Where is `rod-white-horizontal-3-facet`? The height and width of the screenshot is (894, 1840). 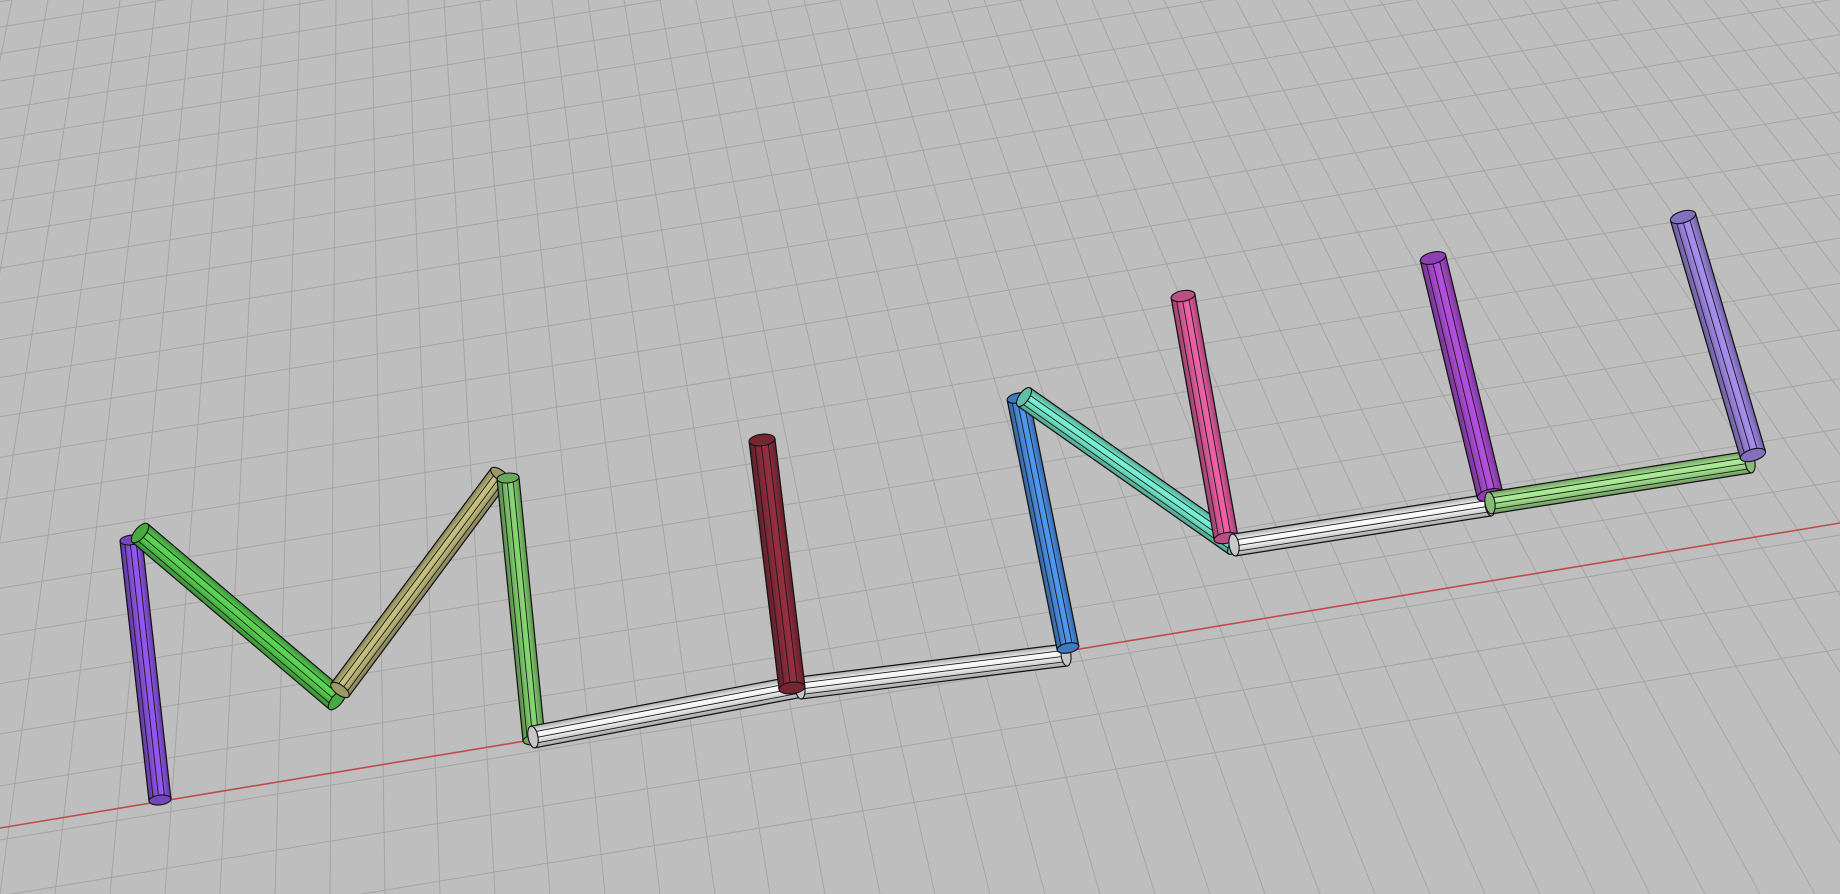 rod-white-horizontal-3-facet is located at coordinates (1362, 526).